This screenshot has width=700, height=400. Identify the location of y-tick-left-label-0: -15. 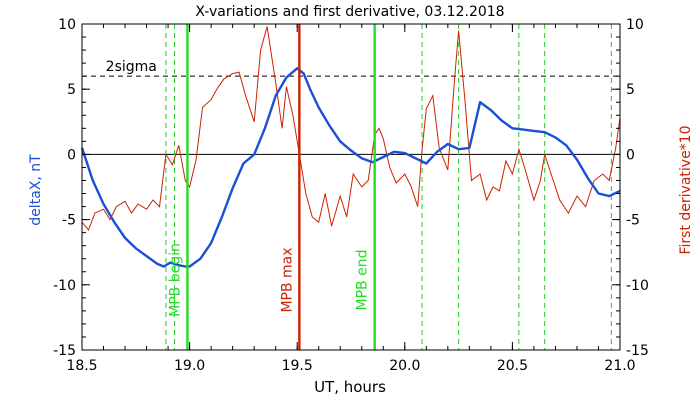
(64, 351).